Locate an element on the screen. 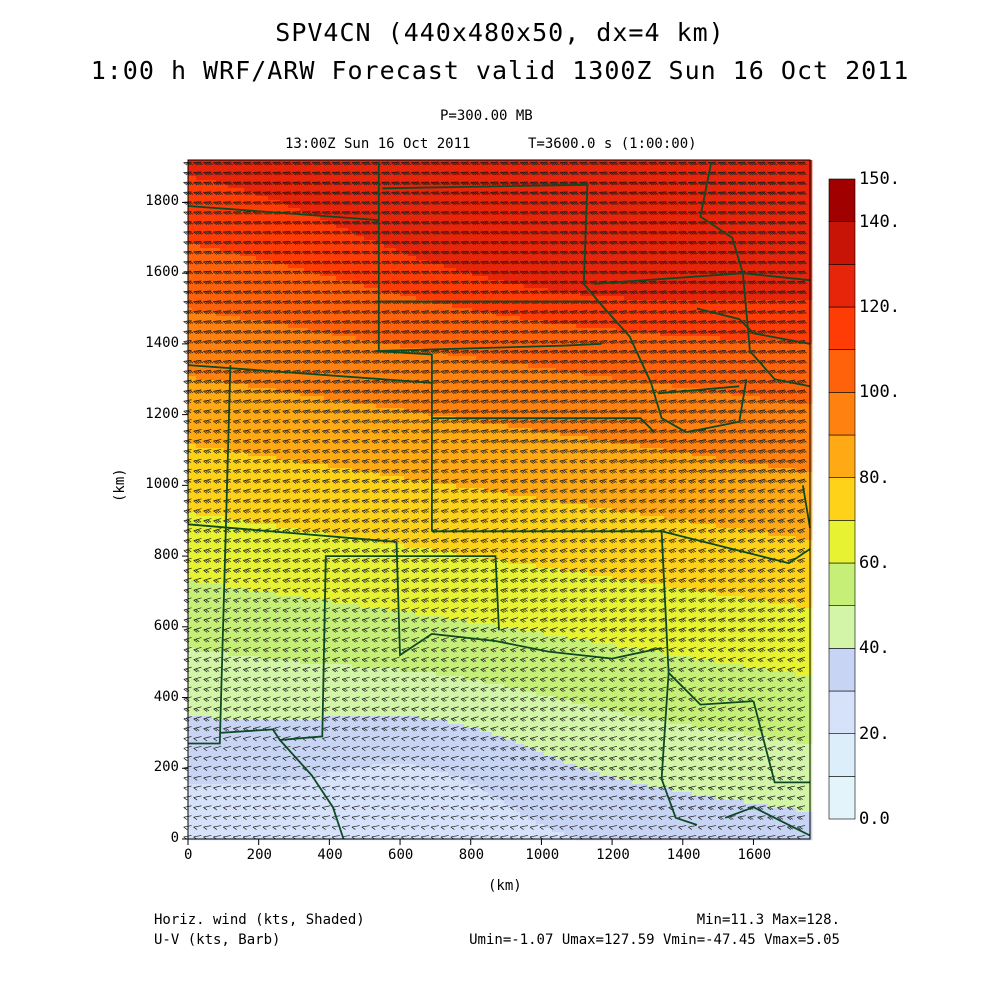 This screenshot has width=1000, height=1000. y-tick-label: 0 is located at coordinates (175, 838).